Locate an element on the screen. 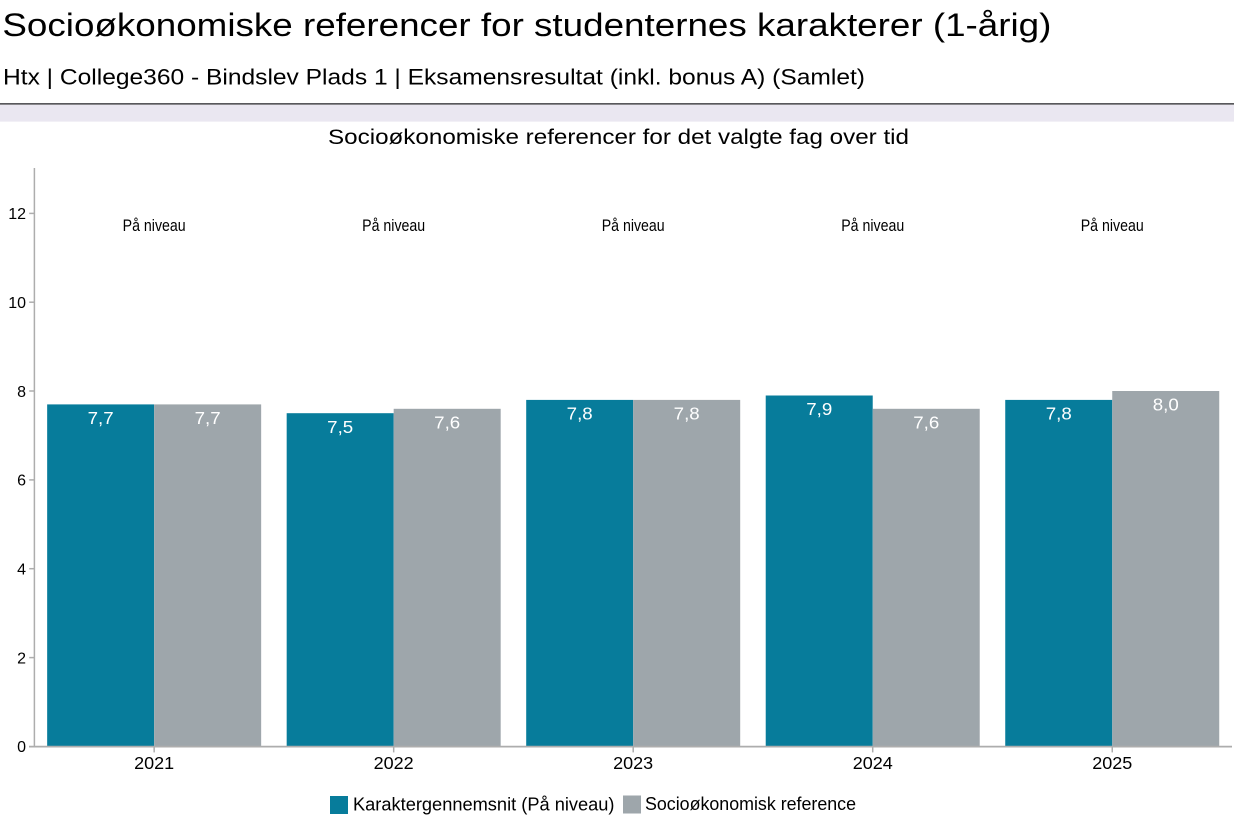  svg-text: 7,5 is located at coordinates (340, 427).